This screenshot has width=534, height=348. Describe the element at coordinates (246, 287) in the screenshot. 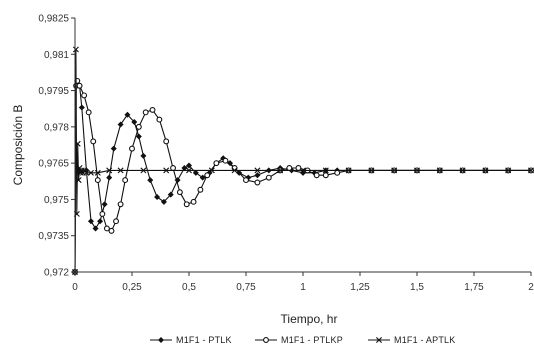

I see `x-tick-label: 0,75` at that location.